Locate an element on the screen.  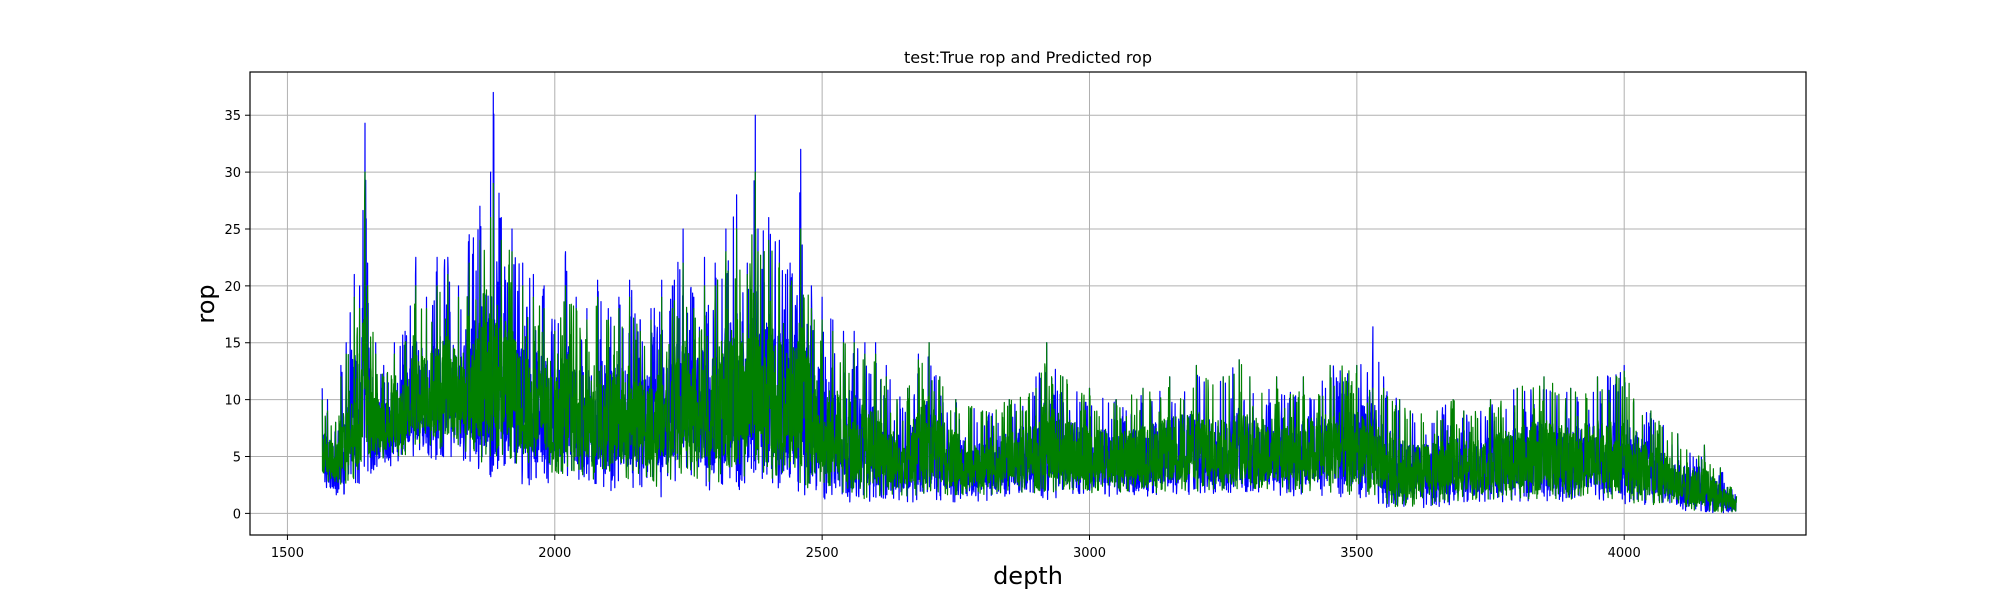
chart-title: test:True rop and Predicted rop is located at coordinates (1028, 57).